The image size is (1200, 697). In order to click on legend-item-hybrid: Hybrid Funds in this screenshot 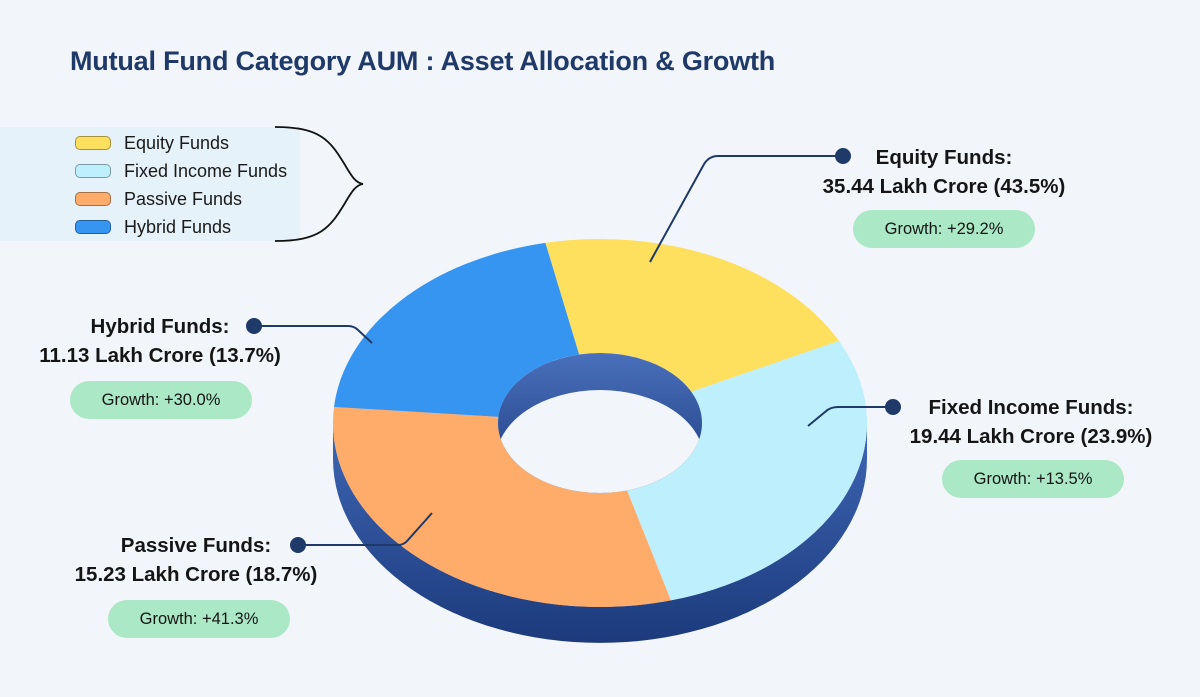, I will do `click(153, 227)`.